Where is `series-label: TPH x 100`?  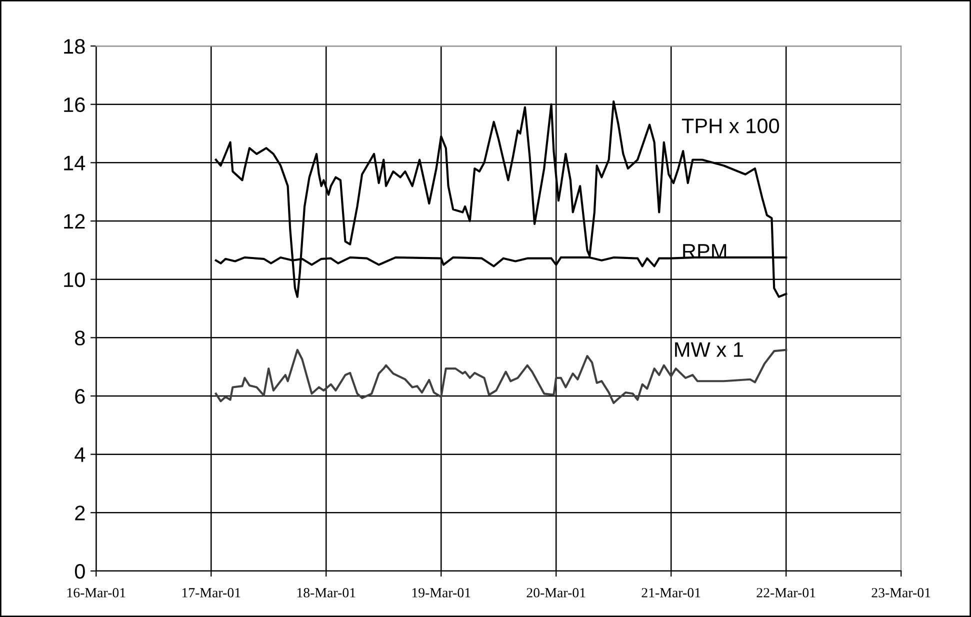 series-label: TPH x 100 is located at coordinates (731, 126).